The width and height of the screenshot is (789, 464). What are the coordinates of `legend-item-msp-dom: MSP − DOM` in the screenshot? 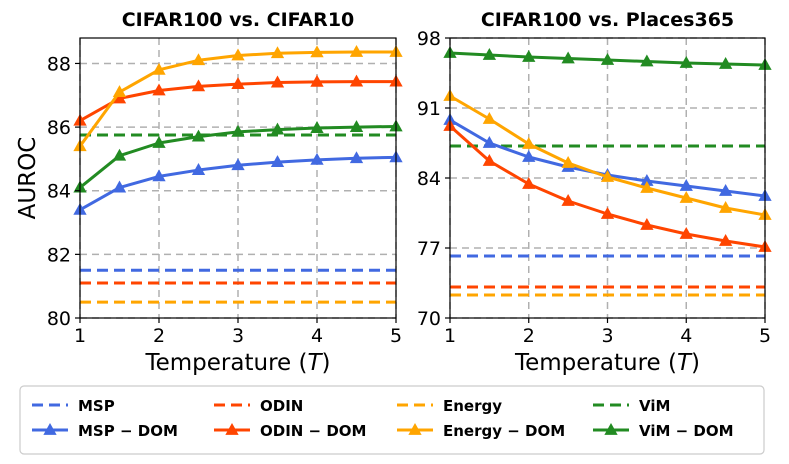 It's located at (105, 431).